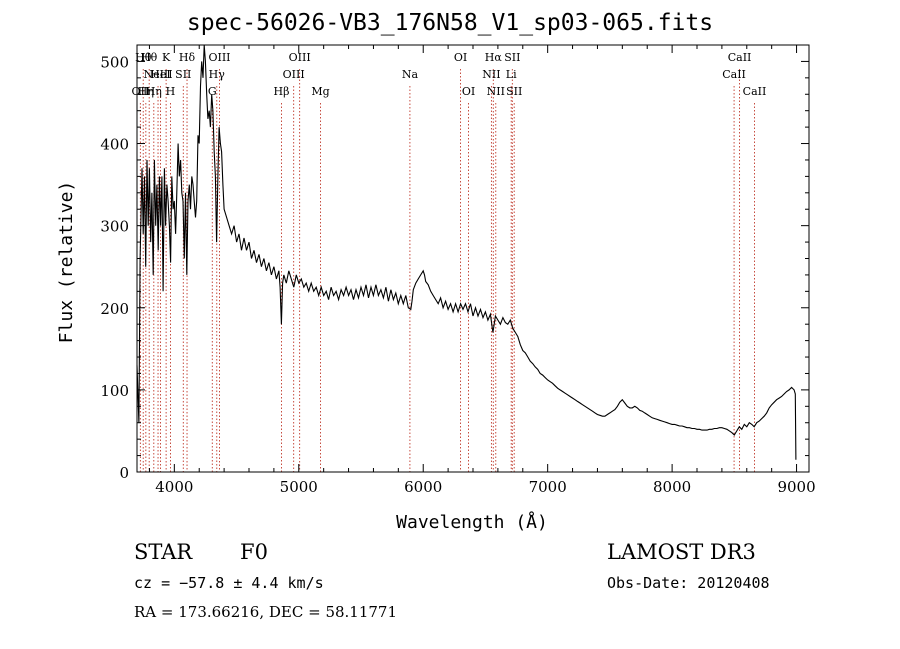  What do you see at coordinates (66, 262) in the screenshot?
I see `y-axis-label: Flux (relative)` at bounding box center [66, 262].